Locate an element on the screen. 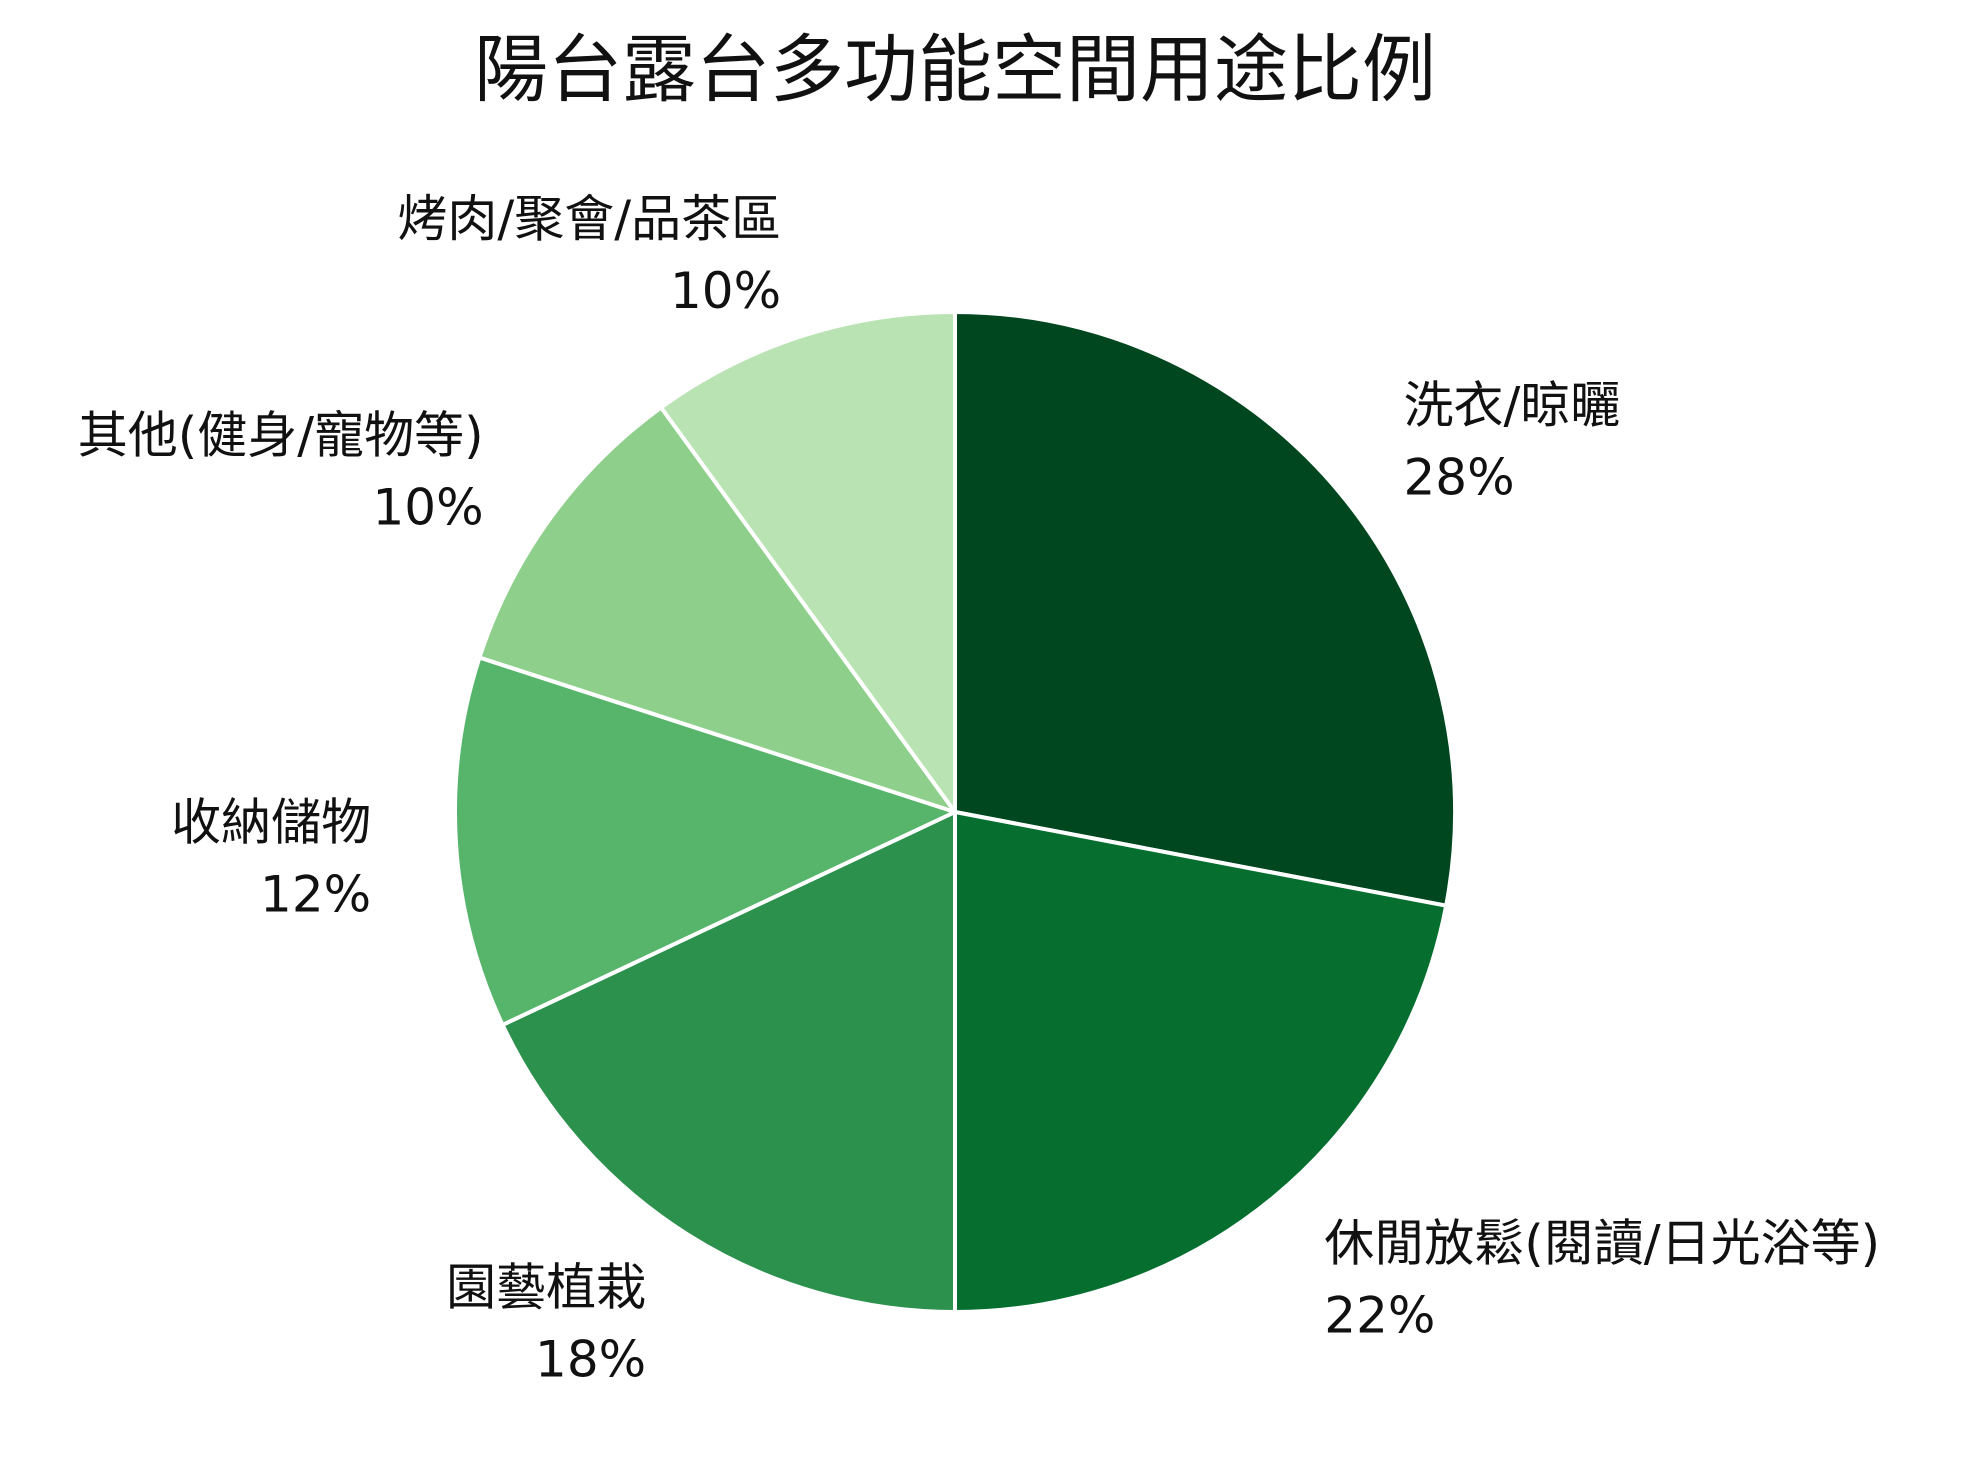 The height and width of the screenshot is (1468, 1977). slice-label-1: 洗衣/晾曬 is located at coordinates (1511, 406).